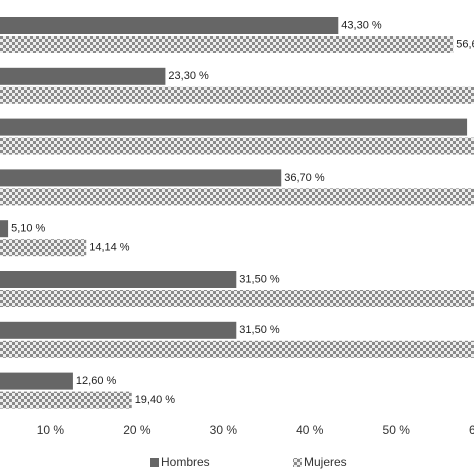 This screenshot has width=474, height=474. What do you see at coordinates (361, 25) in the screenshot?
I see `value-label: 43,30 %` at bounding box center [361, 25].